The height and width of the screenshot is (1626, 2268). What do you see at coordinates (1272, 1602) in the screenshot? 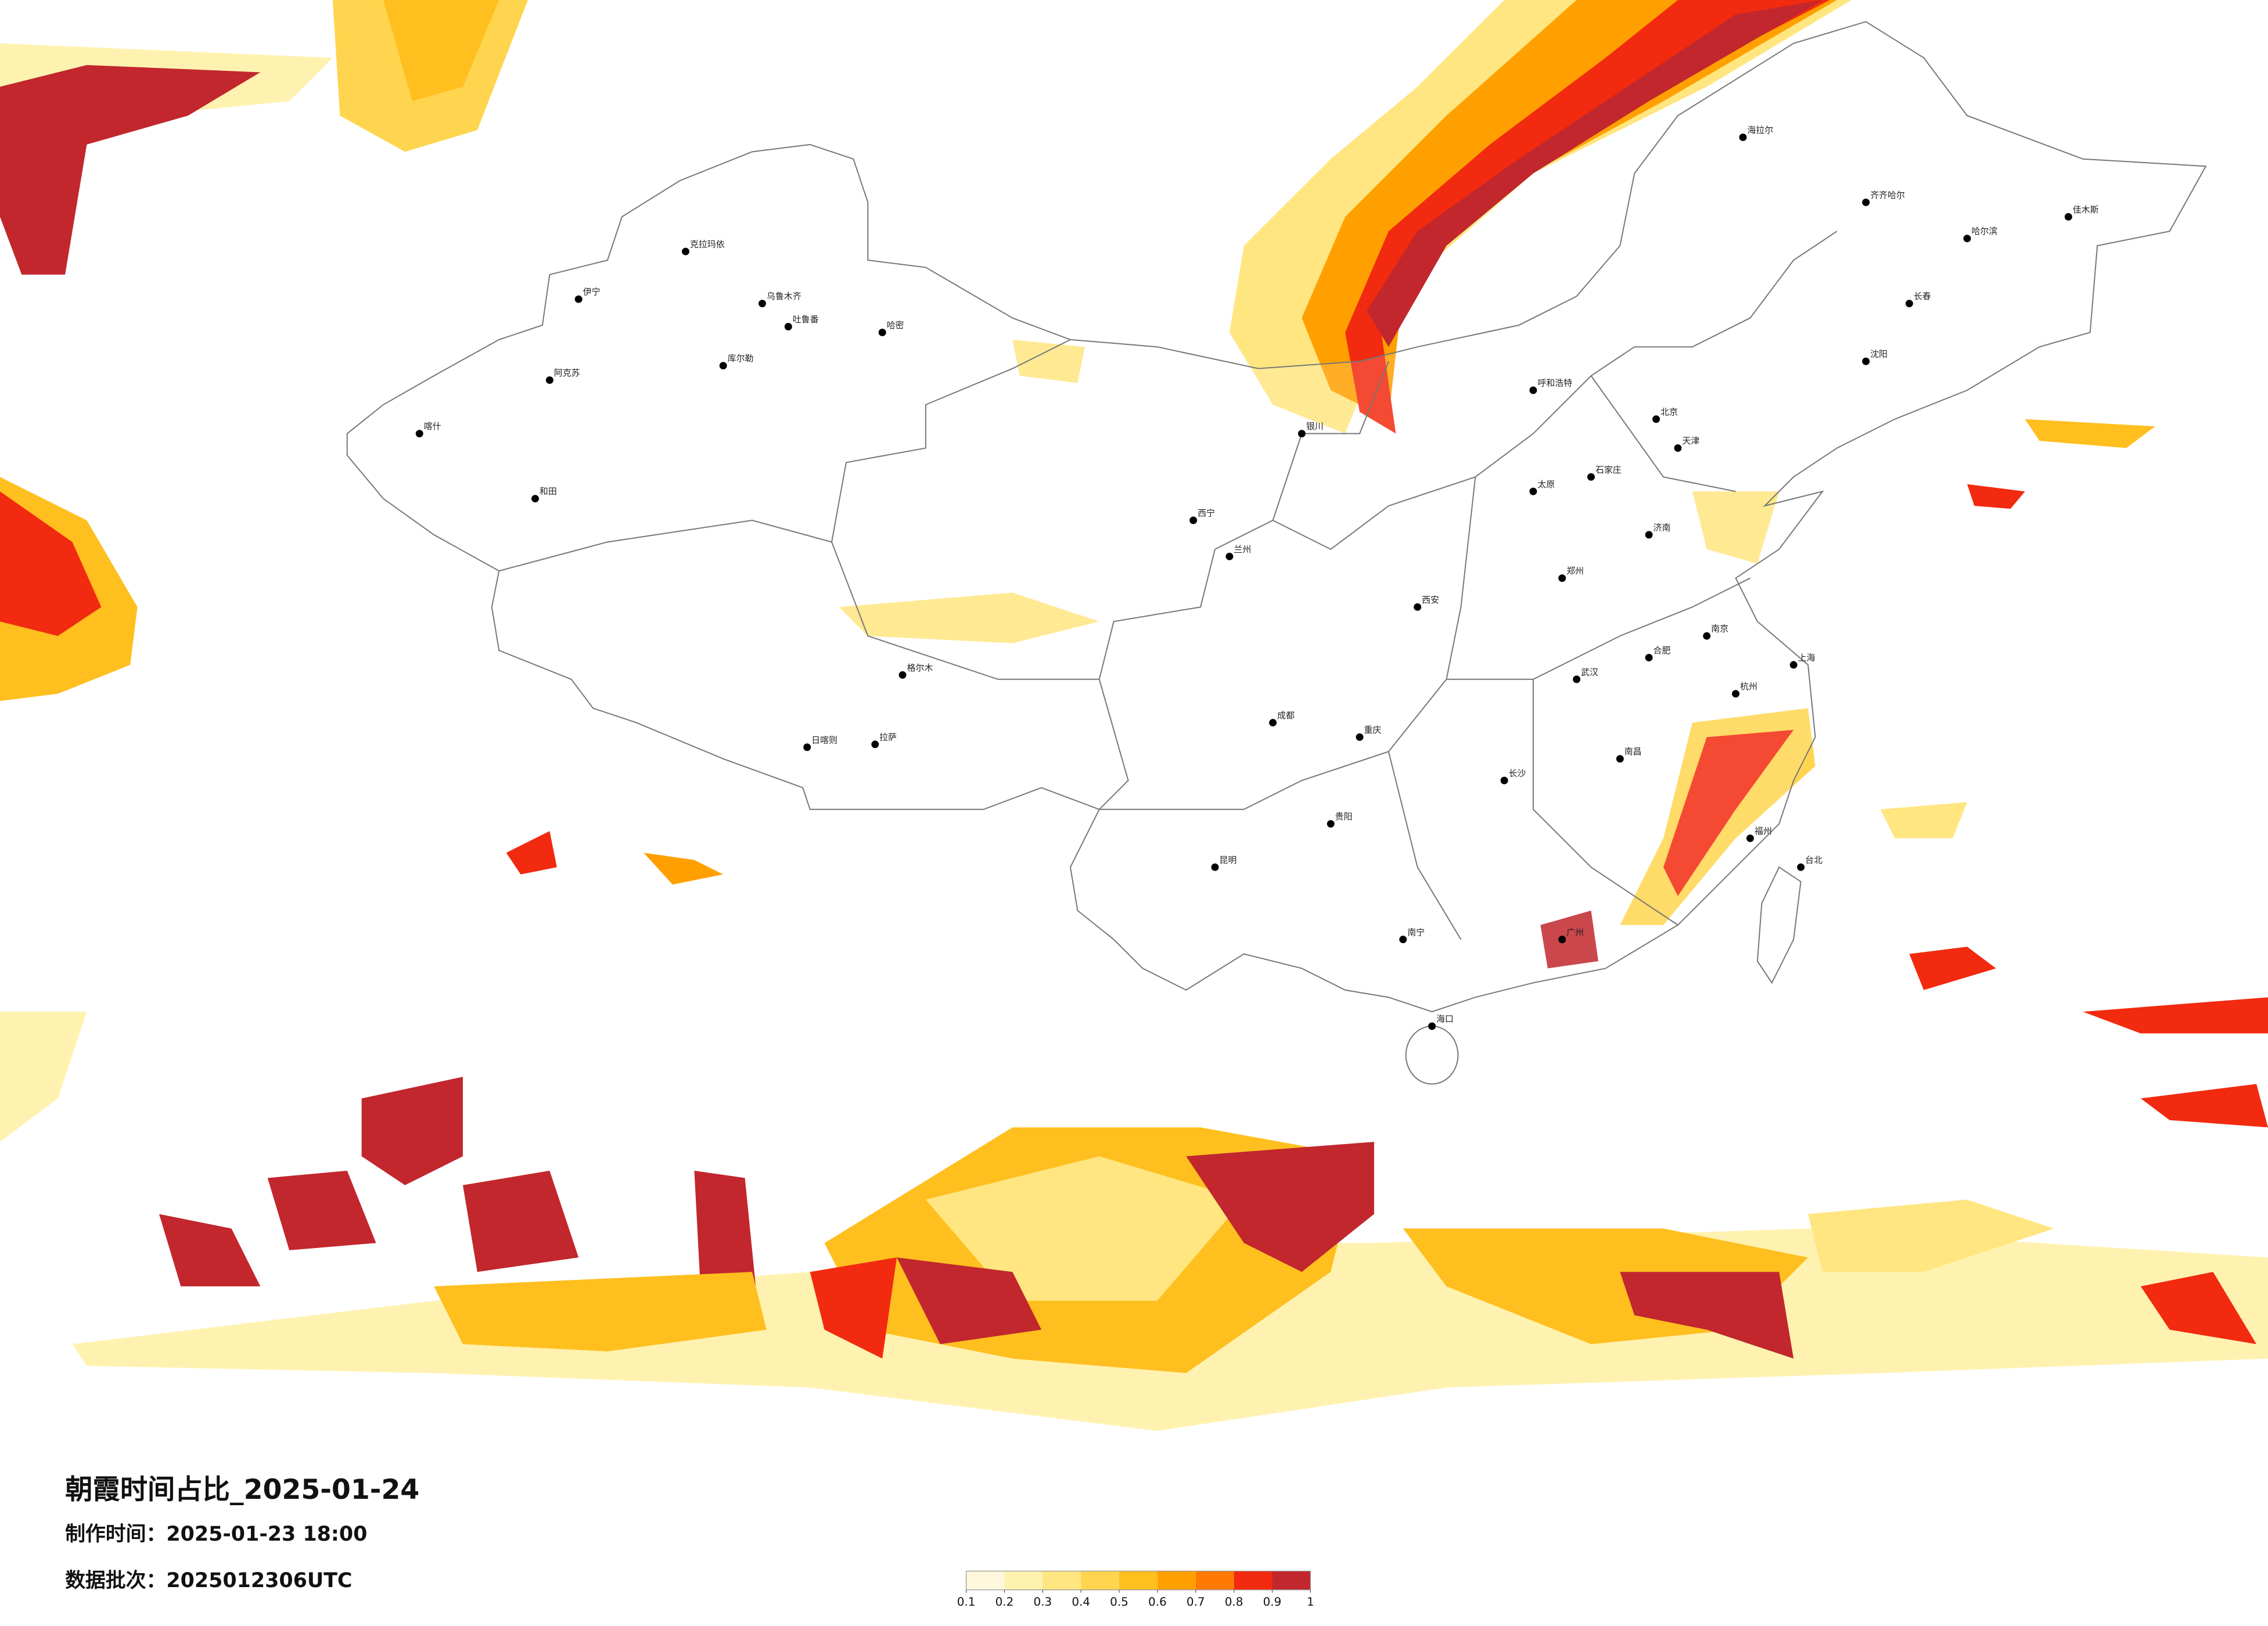
I see `legend-tick-label: 0.9` at bounding box center [1272, 1602].